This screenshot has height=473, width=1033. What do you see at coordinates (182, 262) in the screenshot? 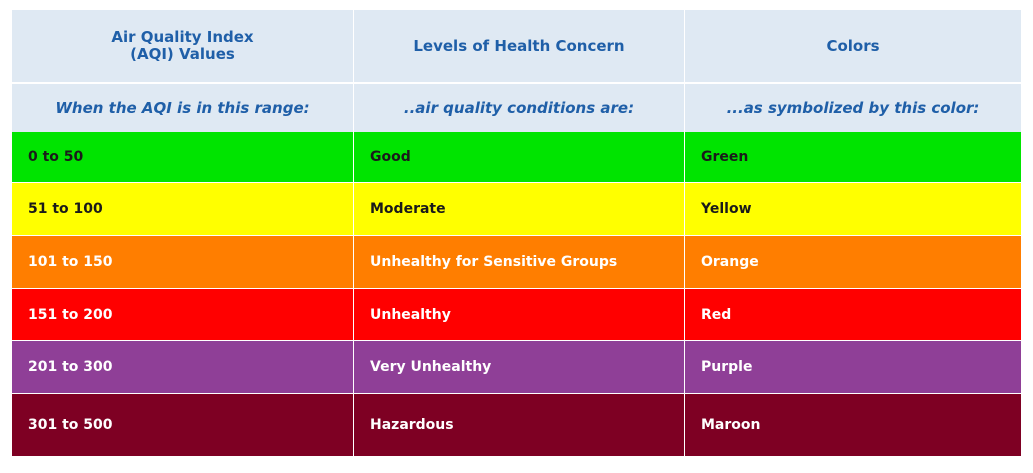
I see `cell-aqi-range: 101 to 150` at bounding box center [182, 262].